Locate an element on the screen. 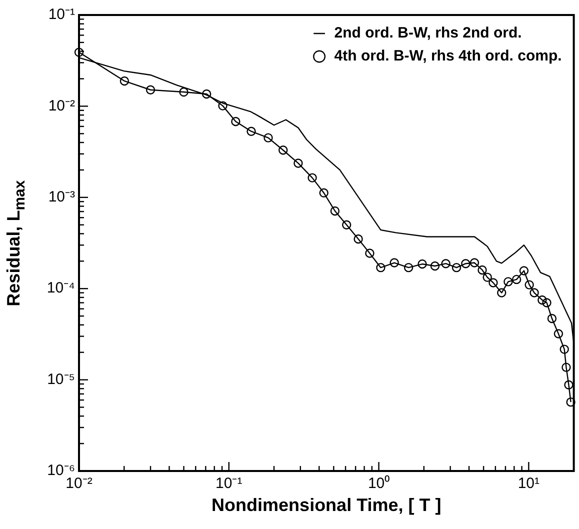 The height and width of the screenshot is (529, 579). x-tick-label: 10¹ is located at coordinates (529, 483).